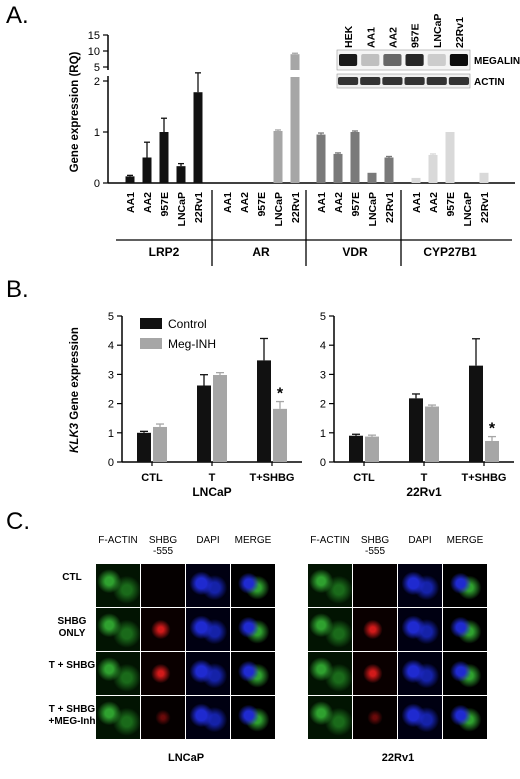  What do you see at coordinates (94, 36) in the screenshot?
I see `tick-label-a-y: 15` at bounding box center [94, 36].